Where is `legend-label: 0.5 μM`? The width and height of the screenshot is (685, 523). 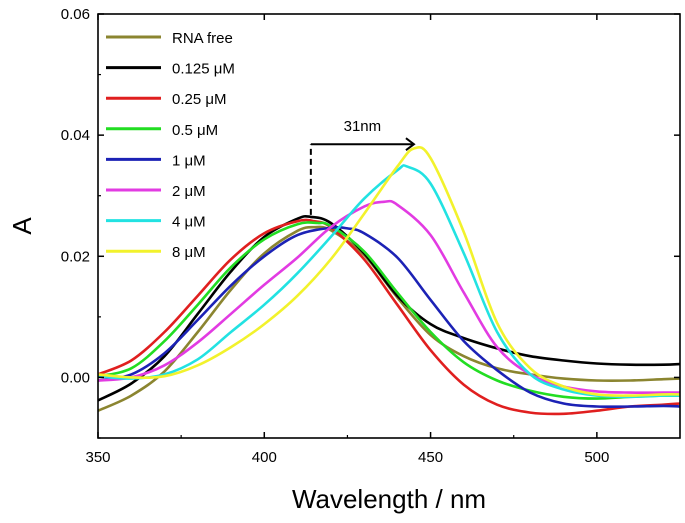
legend-label: 0.5 μM is located at coordinates (195, 130).